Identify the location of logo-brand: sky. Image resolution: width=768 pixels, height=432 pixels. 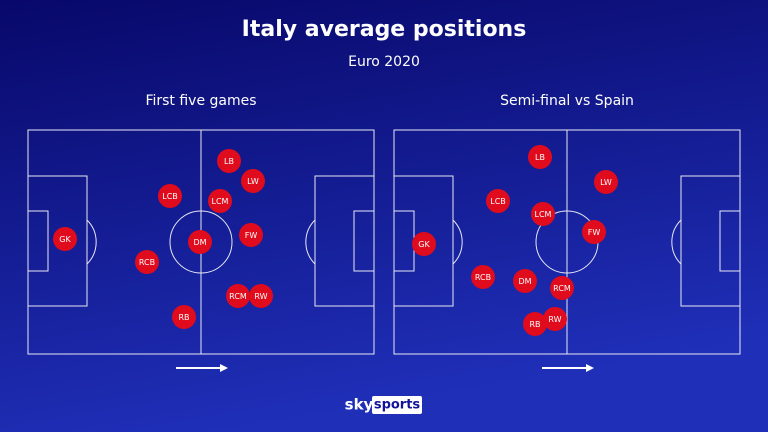
(359, 405).